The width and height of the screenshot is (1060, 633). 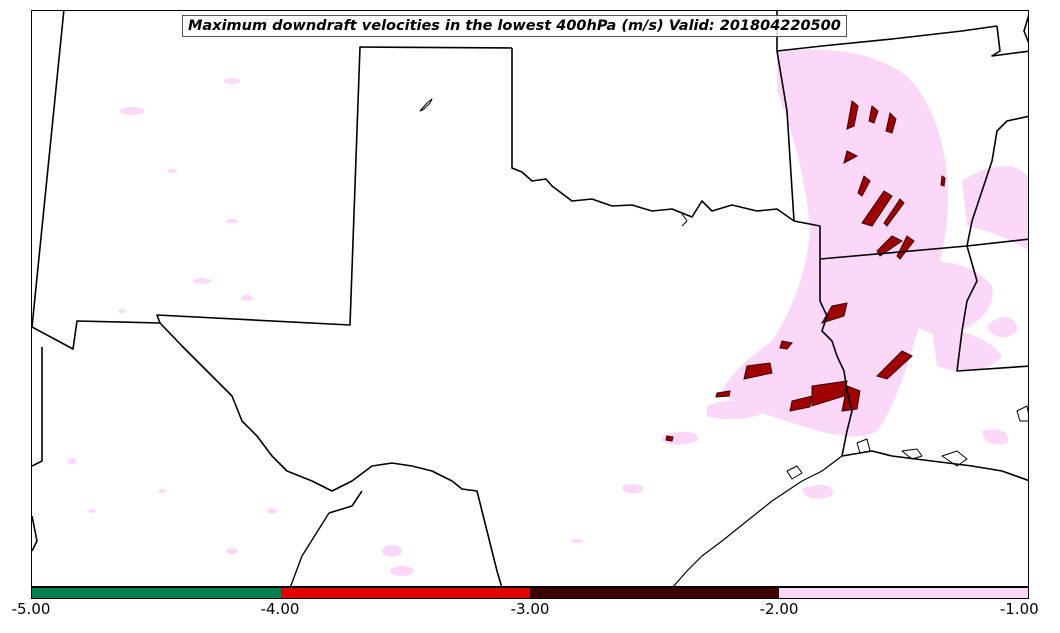 I want to click on strong-downdraft-cores, so click(x=805, y=271).